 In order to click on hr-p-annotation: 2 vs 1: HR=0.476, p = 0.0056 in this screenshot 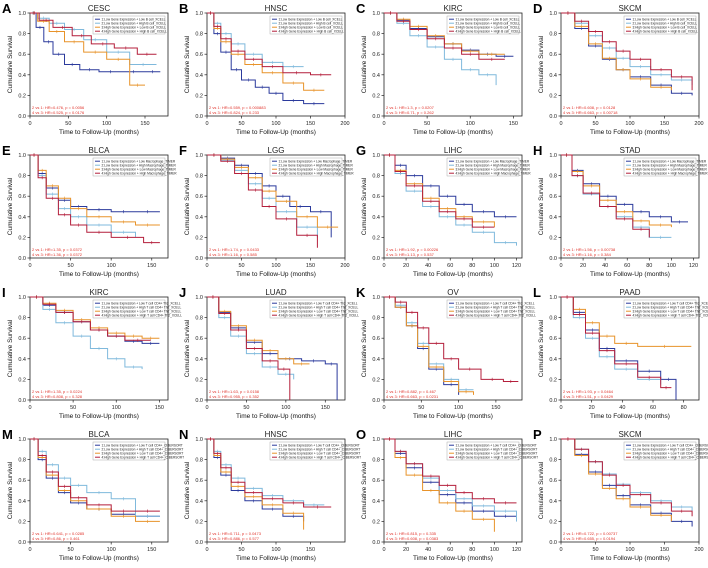, I will do `click(58, 107)`.